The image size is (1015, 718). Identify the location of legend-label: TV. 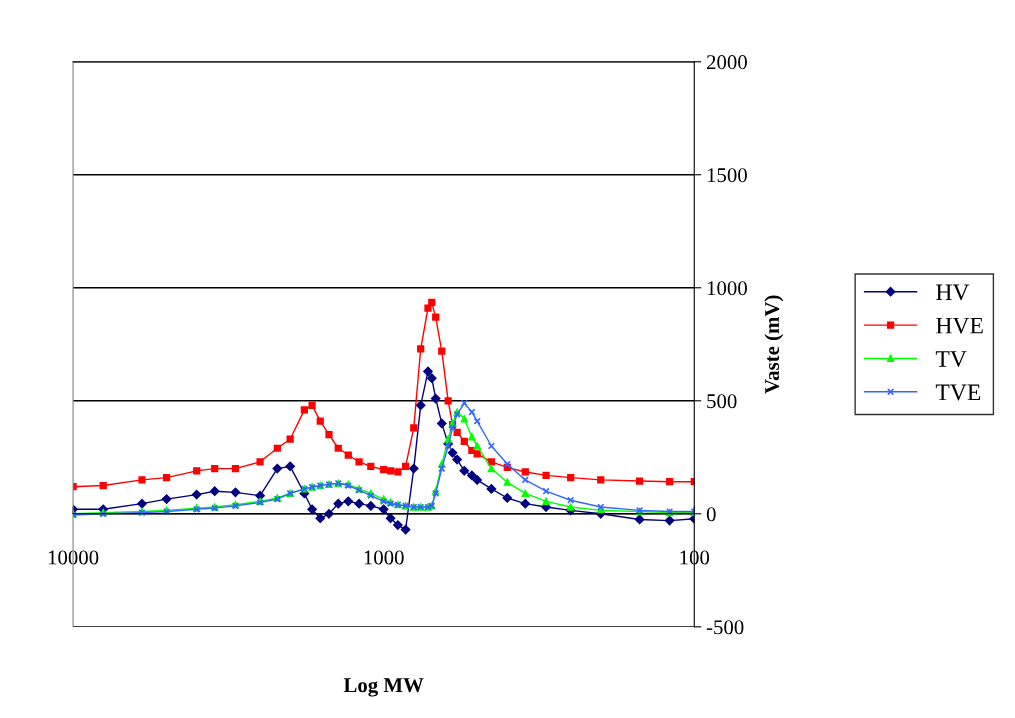
(951, 359).